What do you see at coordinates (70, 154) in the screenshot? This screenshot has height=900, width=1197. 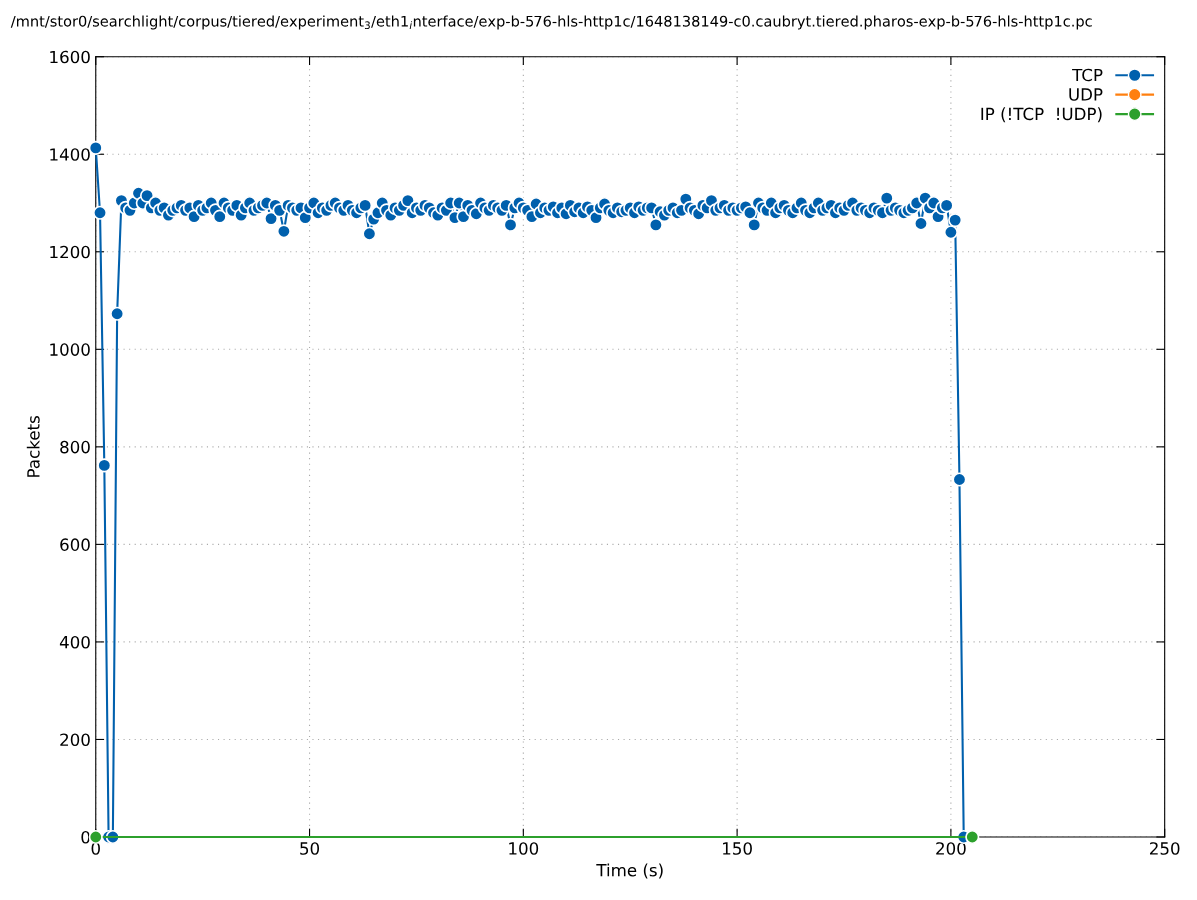 I see `y-tick-label: 1400` at bounding box center [70, 154].